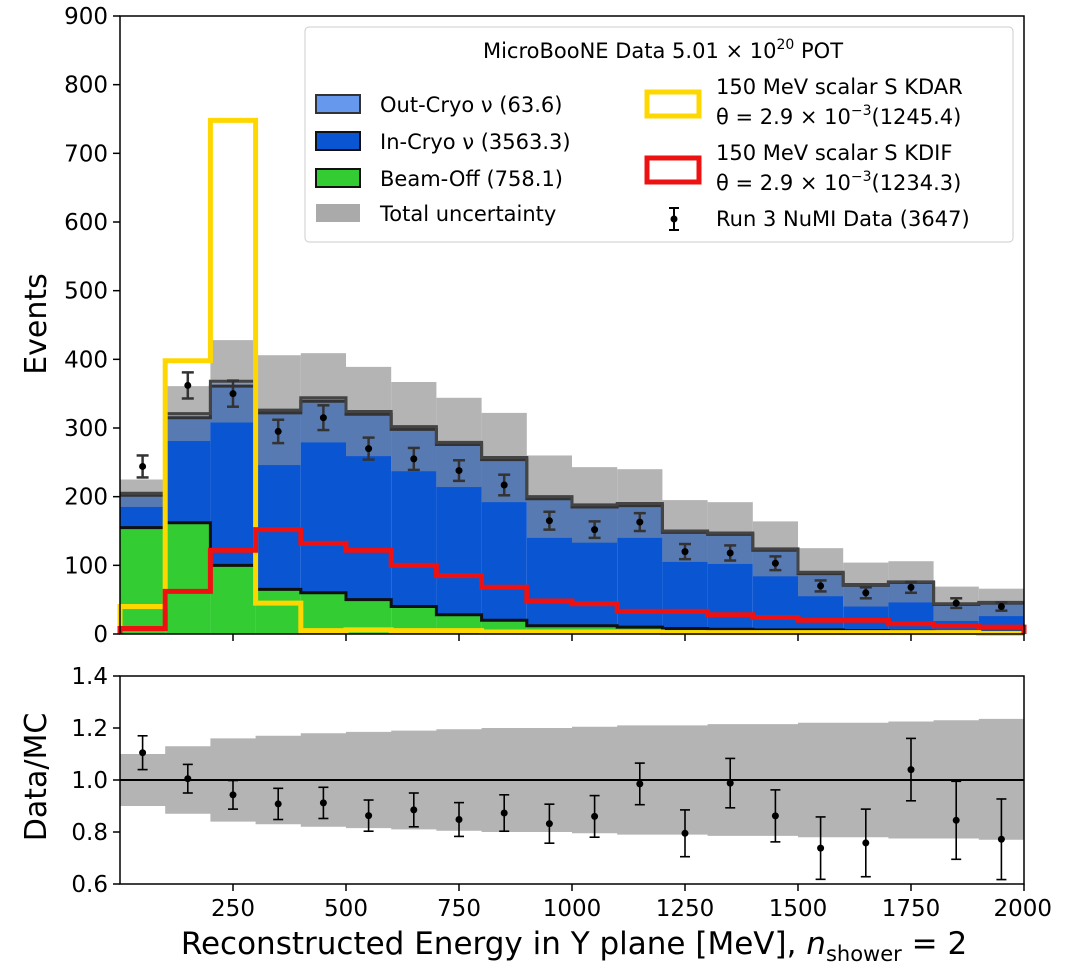 The width and height of the screenshot is (1076, 980). I want to click on y-tick-label: 500, so click(86, 292).